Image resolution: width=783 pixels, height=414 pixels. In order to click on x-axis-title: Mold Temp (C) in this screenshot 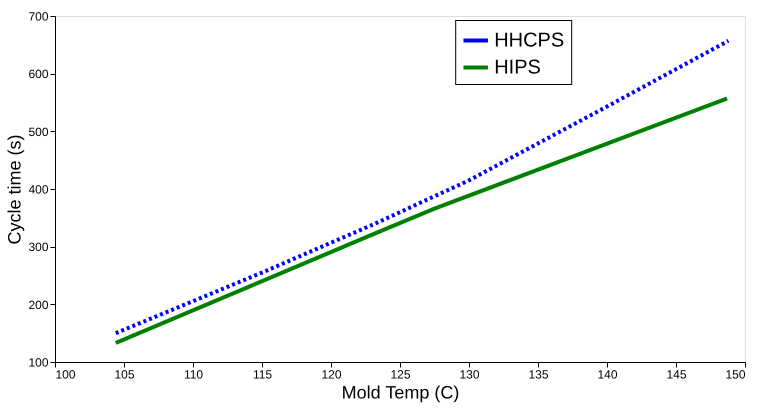, I will do `click(401, 392)`.